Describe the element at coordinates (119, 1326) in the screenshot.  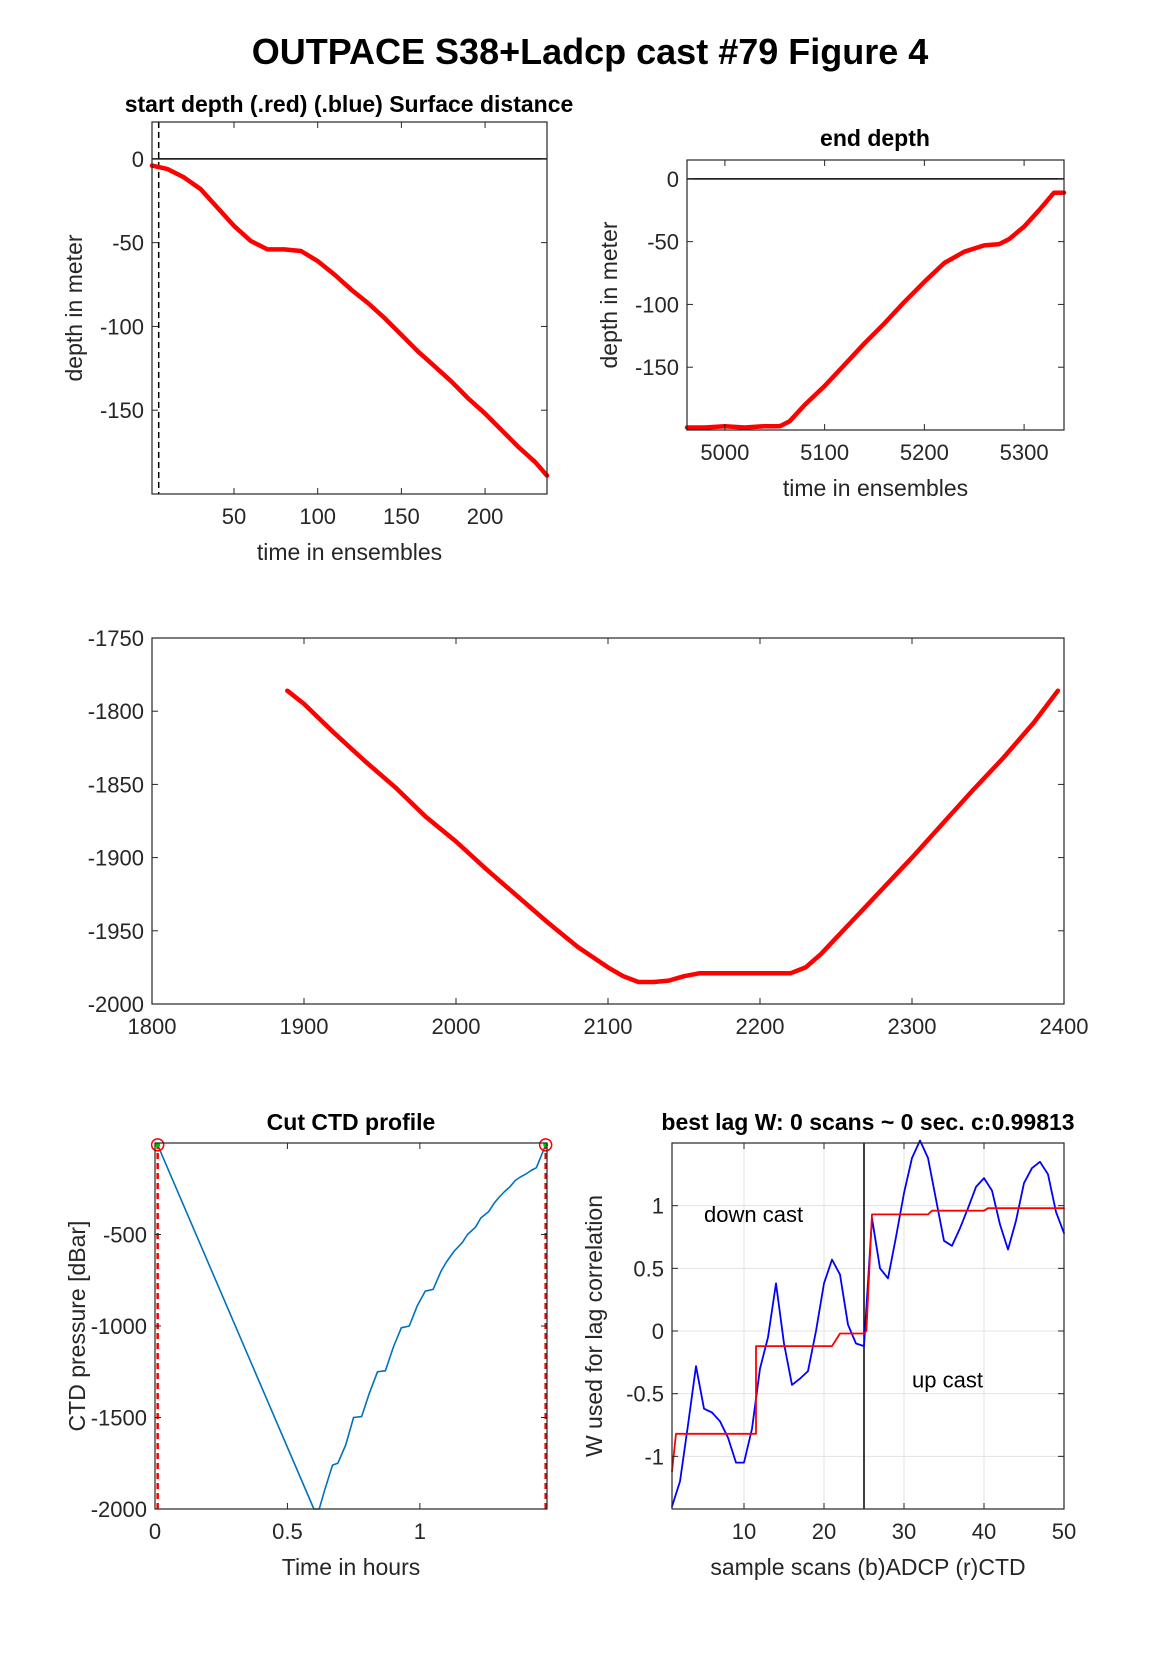
I see `ctd-ytick-label-1: -1000` at that location.